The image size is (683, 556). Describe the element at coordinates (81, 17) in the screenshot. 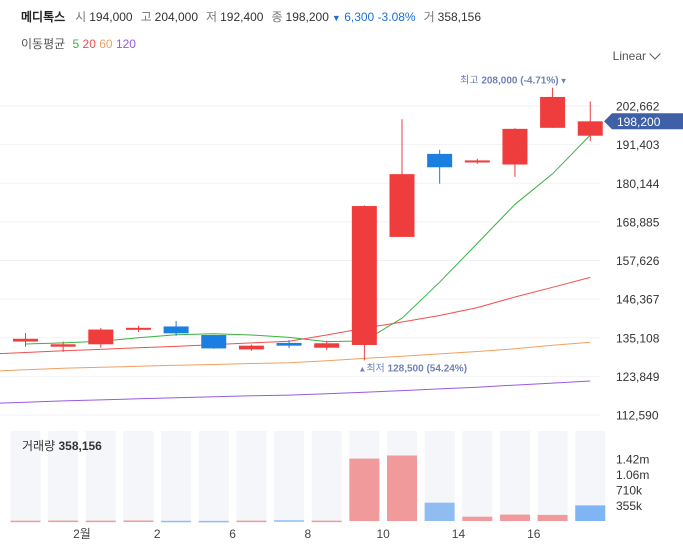

I see `open-label: 시` at that location.